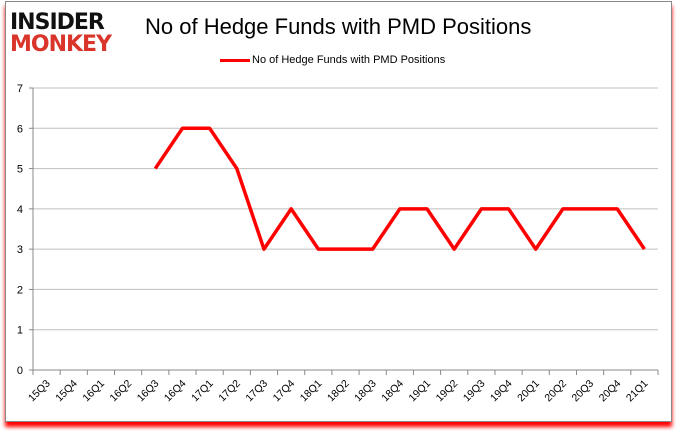 This screenshot has width=678, height=431. I want to click on chart-title: No of Hedge Funds with PMD Positions, so click(338, 26).